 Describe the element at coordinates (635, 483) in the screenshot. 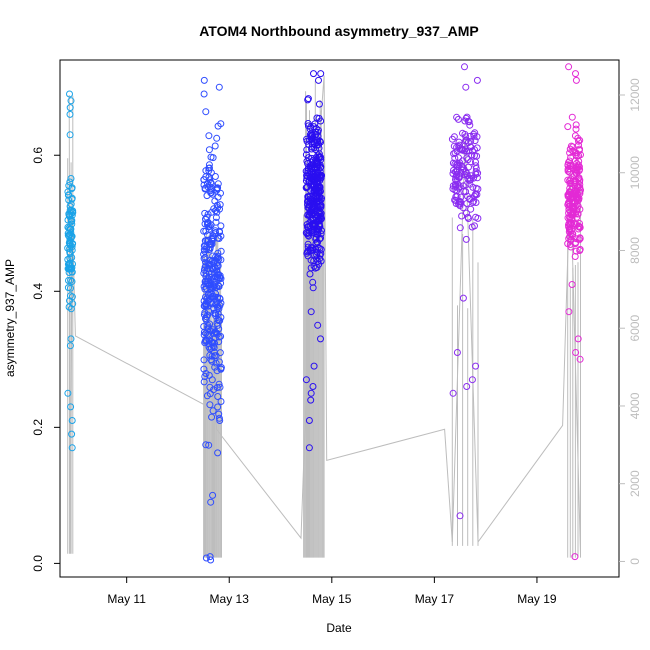

I see `y2-tick-label: 2000` at that location.